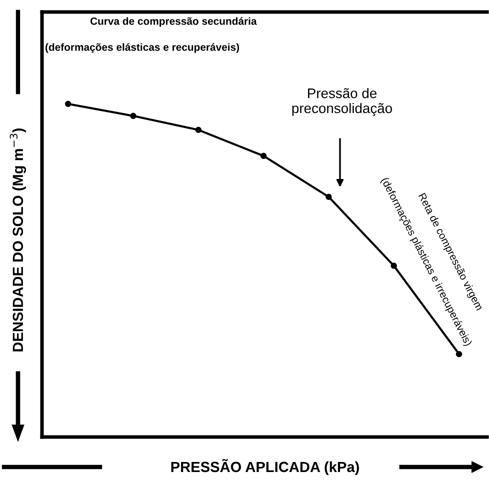 The image size is (489, 491). What do you see at coordinates (18, 240) in the screenshot?
I see `y-axis-title: DENSIDADE DO SOLO (Mg m$^{−3}$)` at bounding box center [18, 240].